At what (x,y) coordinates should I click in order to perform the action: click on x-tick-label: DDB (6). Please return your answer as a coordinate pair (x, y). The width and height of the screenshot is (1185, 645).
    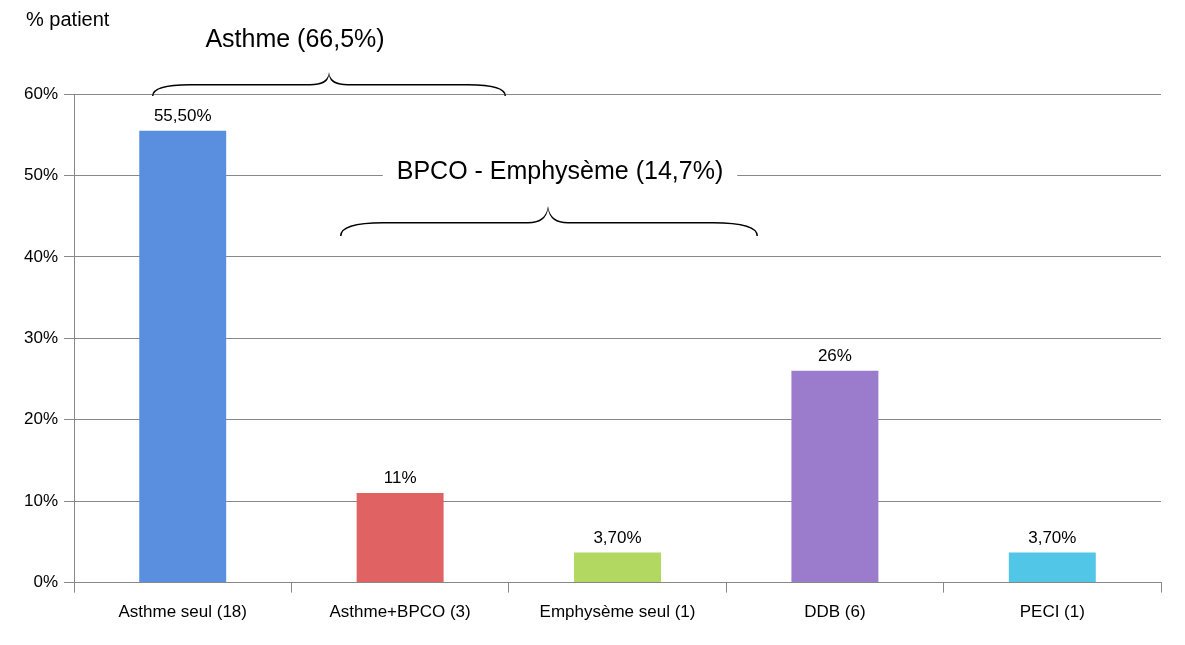
    Looking at the image, I should click on (835, 612).